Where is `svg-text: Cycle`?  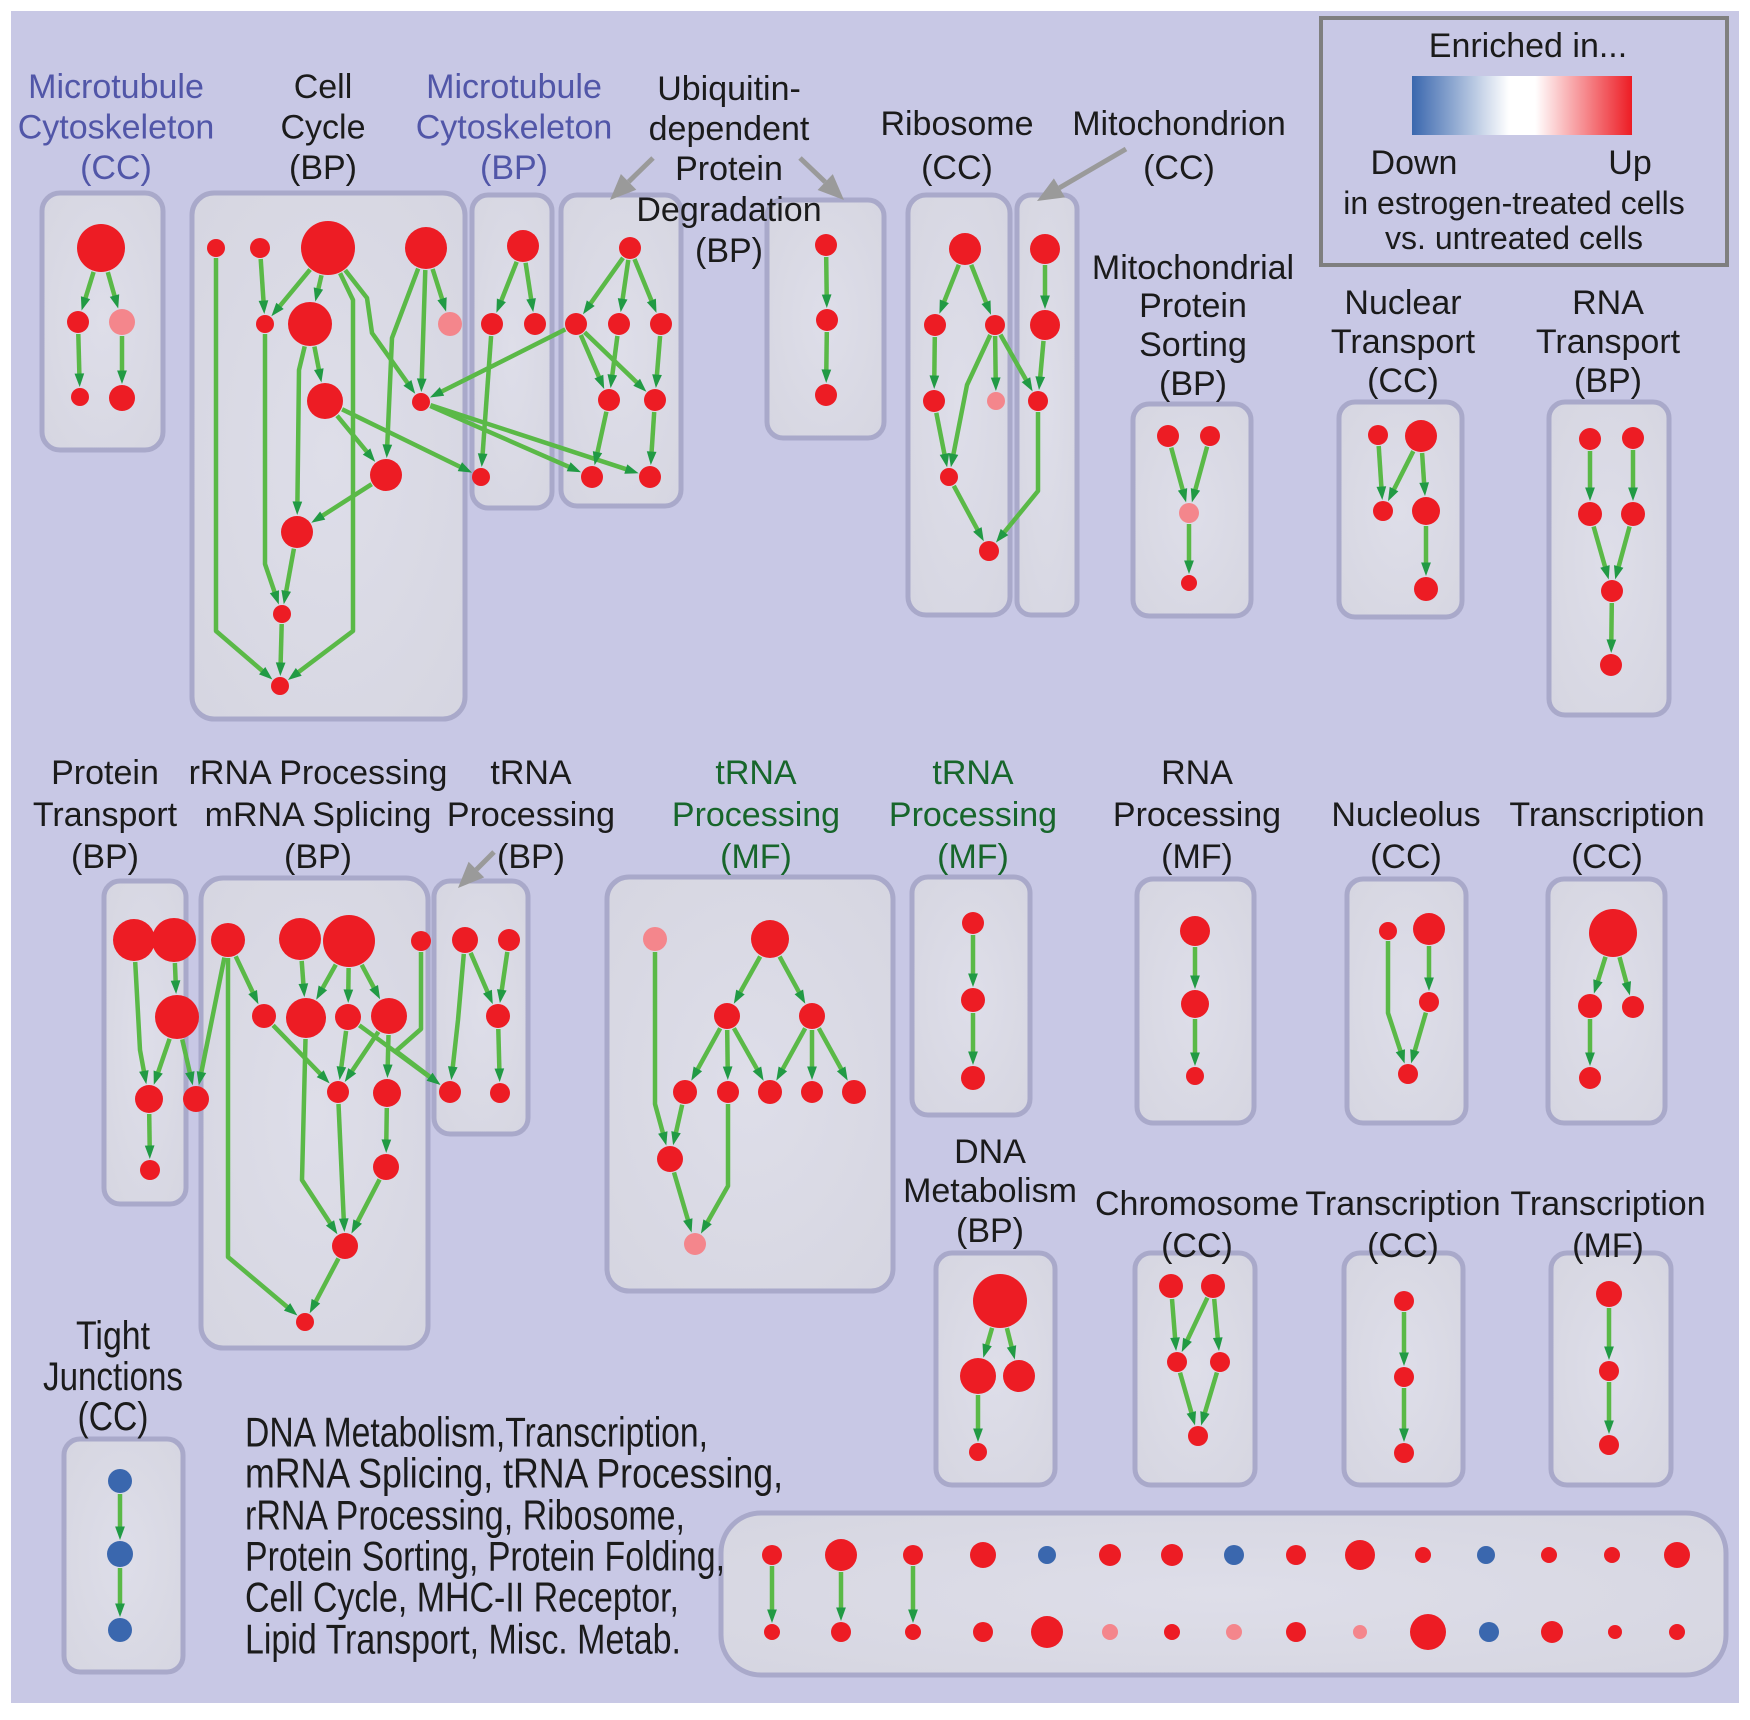 svg-text: Cycle is located at coordinates (322, 127).